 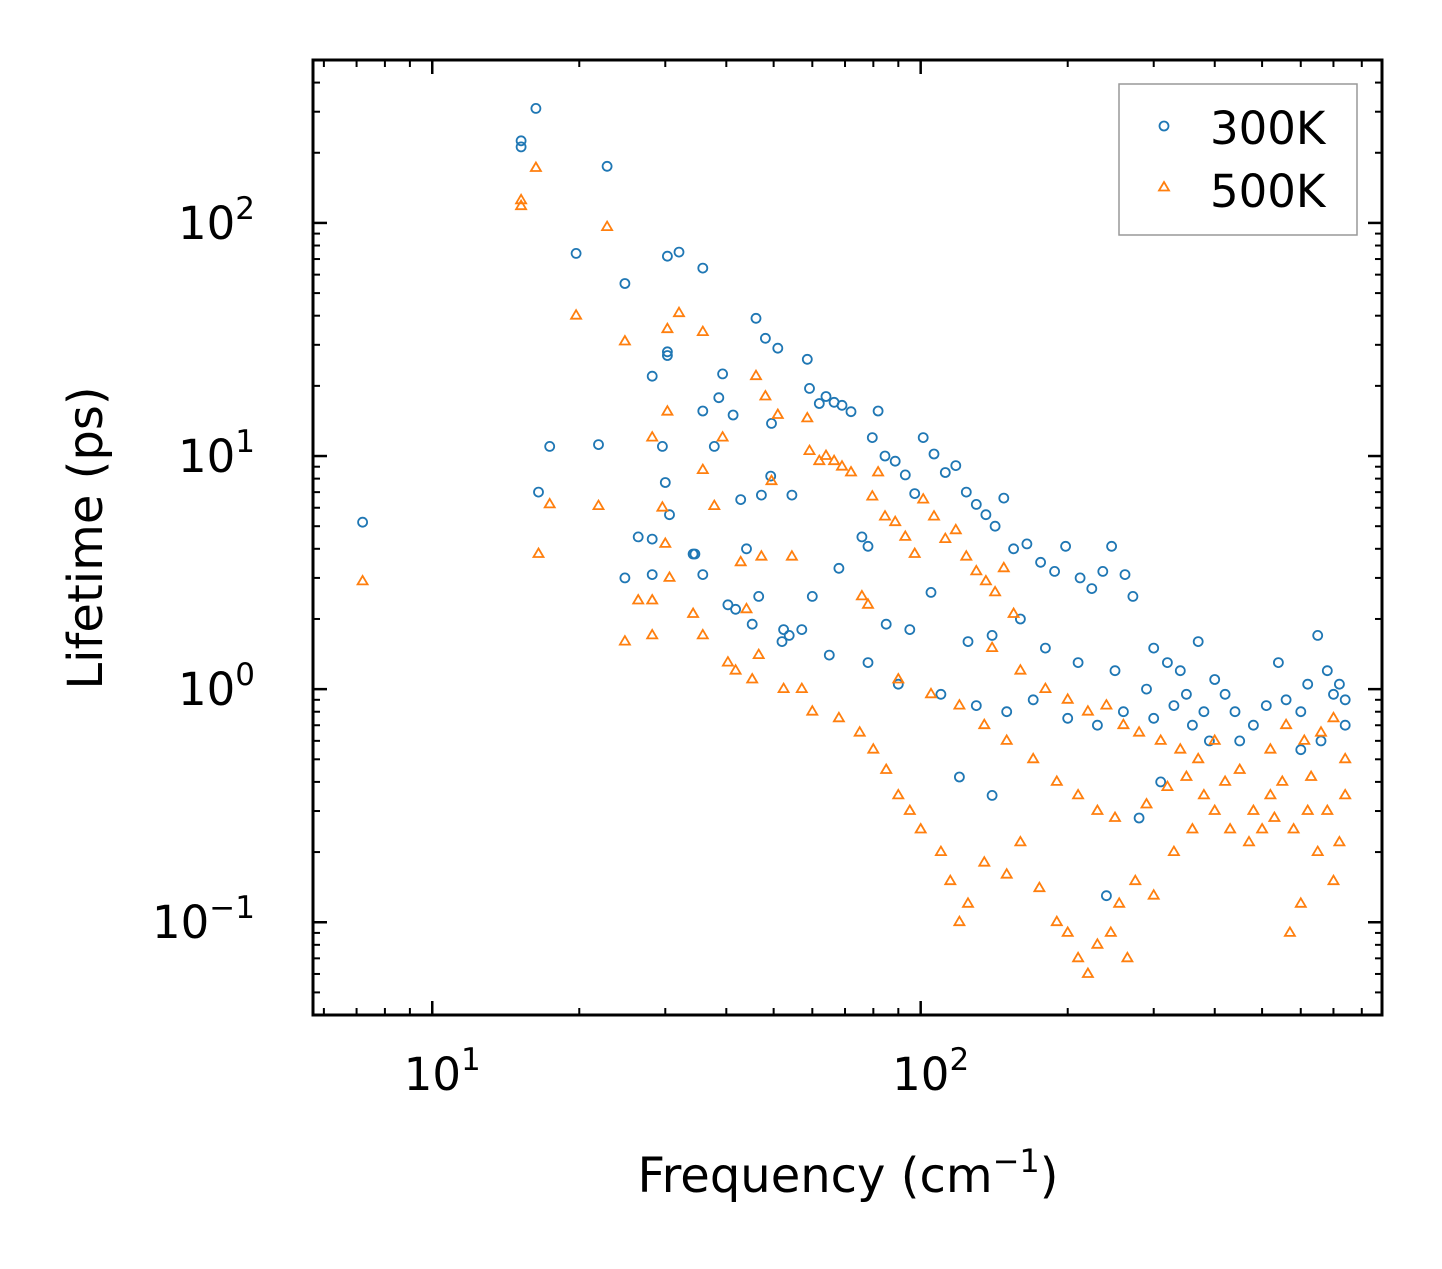 I want to click on y-tick-label-1: 10⁰, so click(x=216, y=686).